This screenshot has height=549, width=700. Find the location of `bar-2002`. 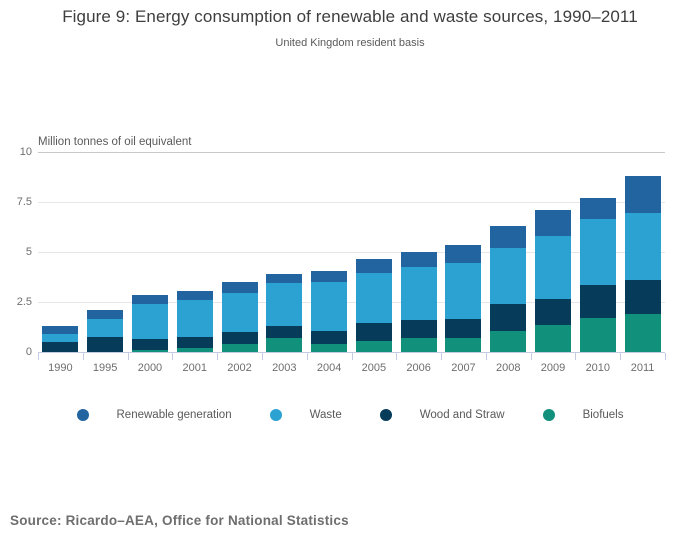

bar-2002 is located at coordinates (239, 317).